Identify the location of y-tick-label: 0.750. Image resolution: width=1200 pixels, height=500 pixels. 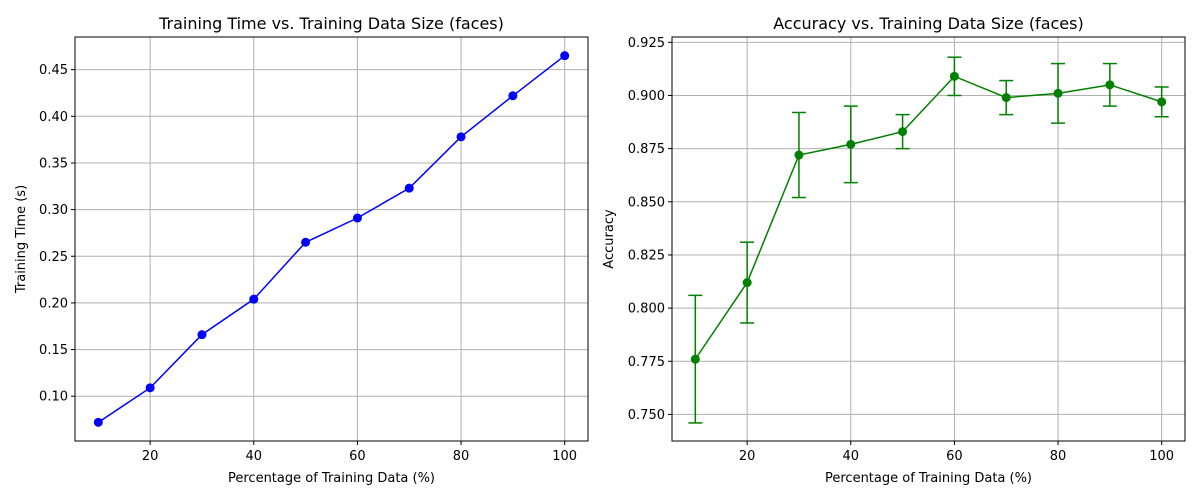
(646, 415).